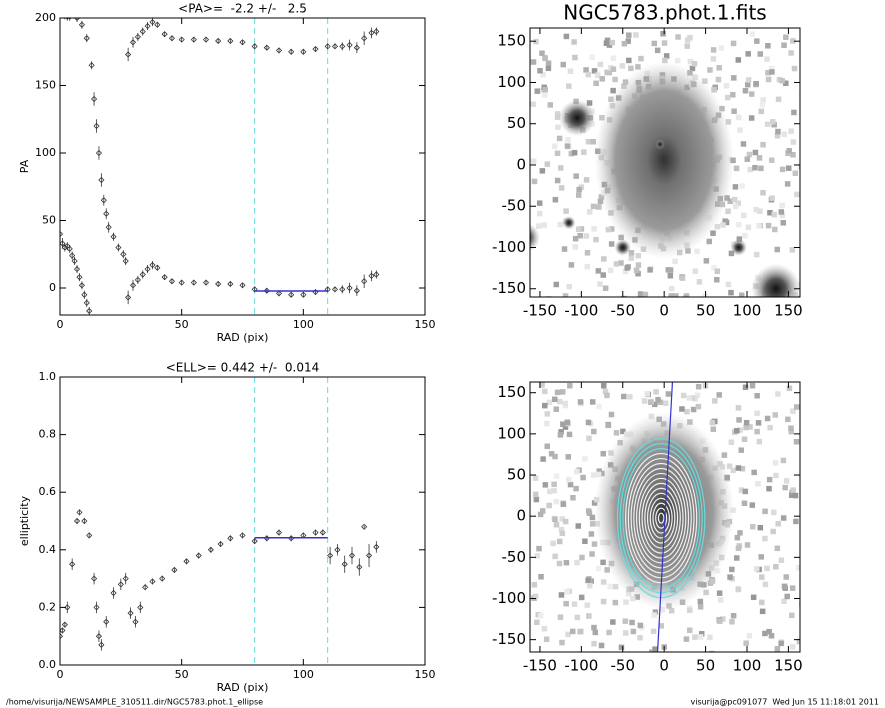 This screenshot has width=885, height=708. What do you see at coordinates (48, 664) in the screenshot?
I see `y-tick-label: 0.0` at bounding box center [48, 664].